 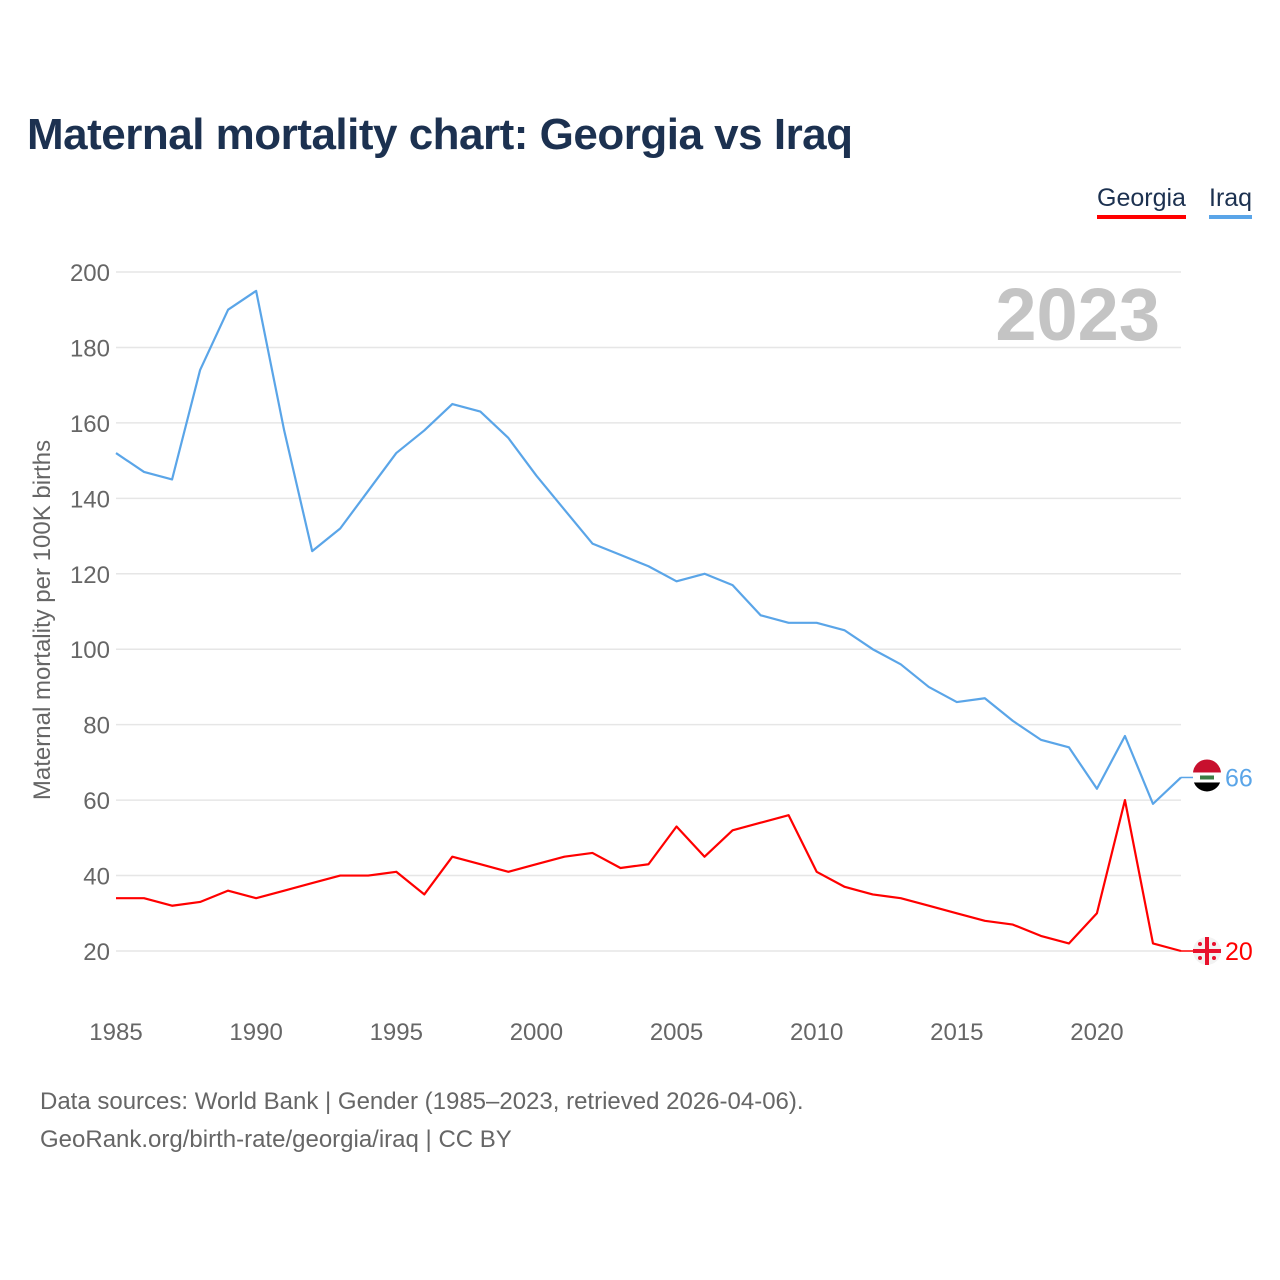 I want to click on x-tick-label: 2020, so click(x=1096, y=1032).